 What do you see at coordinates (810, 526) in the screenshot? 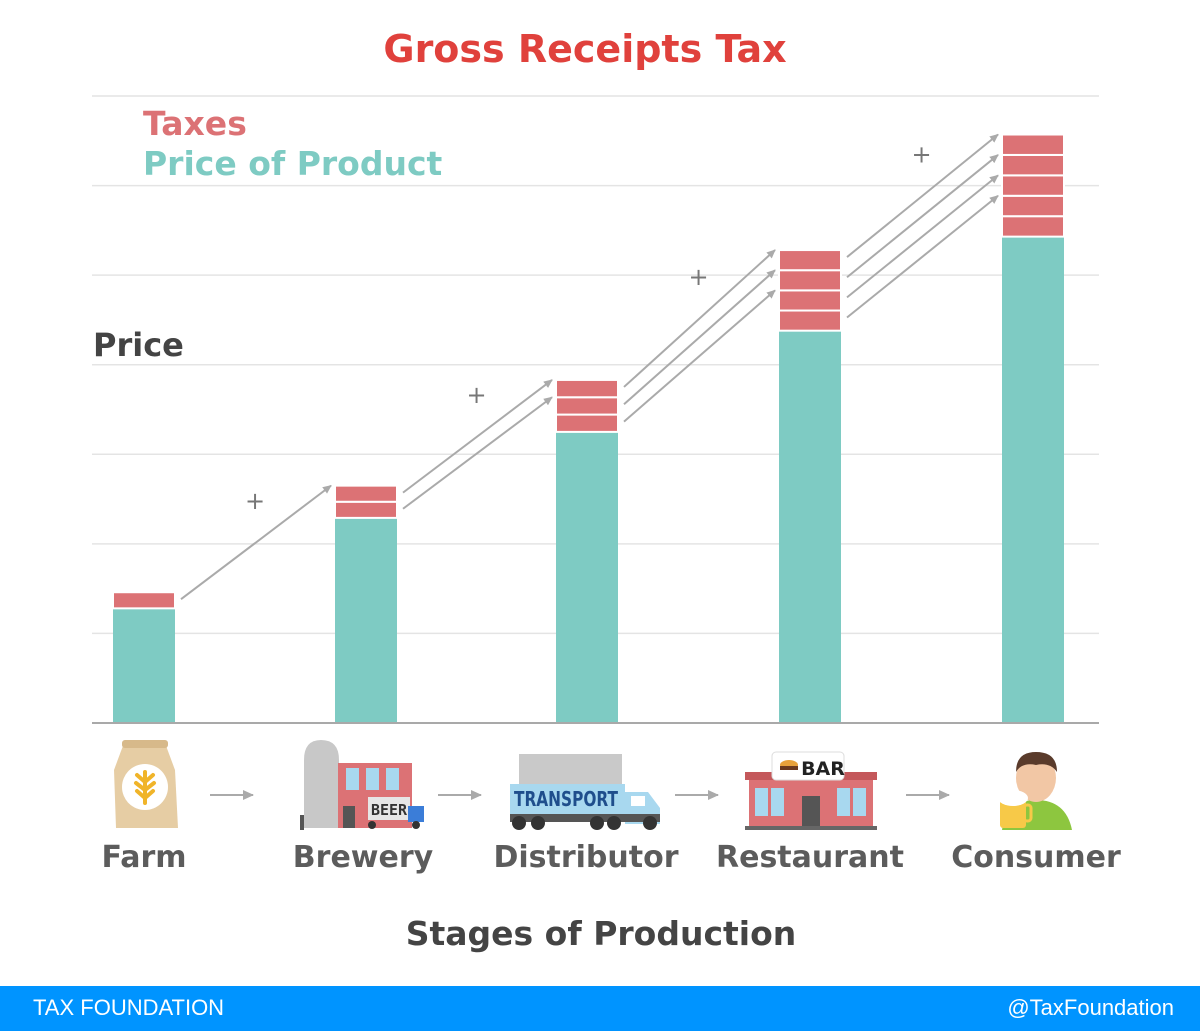
I see `price-bar-restaurant` at bounding box center [810, 526].